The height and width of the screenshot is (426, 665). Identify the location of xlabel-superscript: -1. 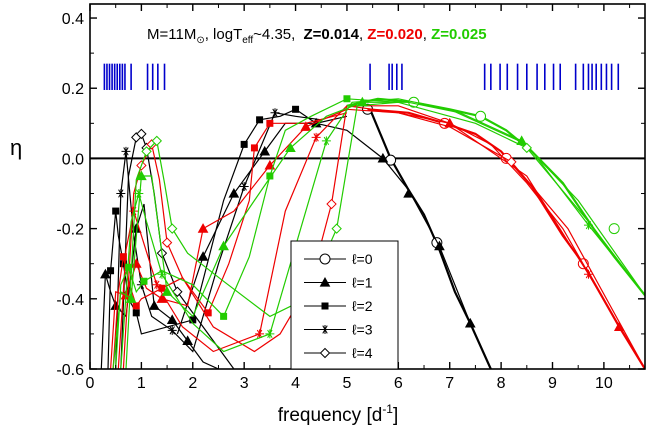
(387, 409).